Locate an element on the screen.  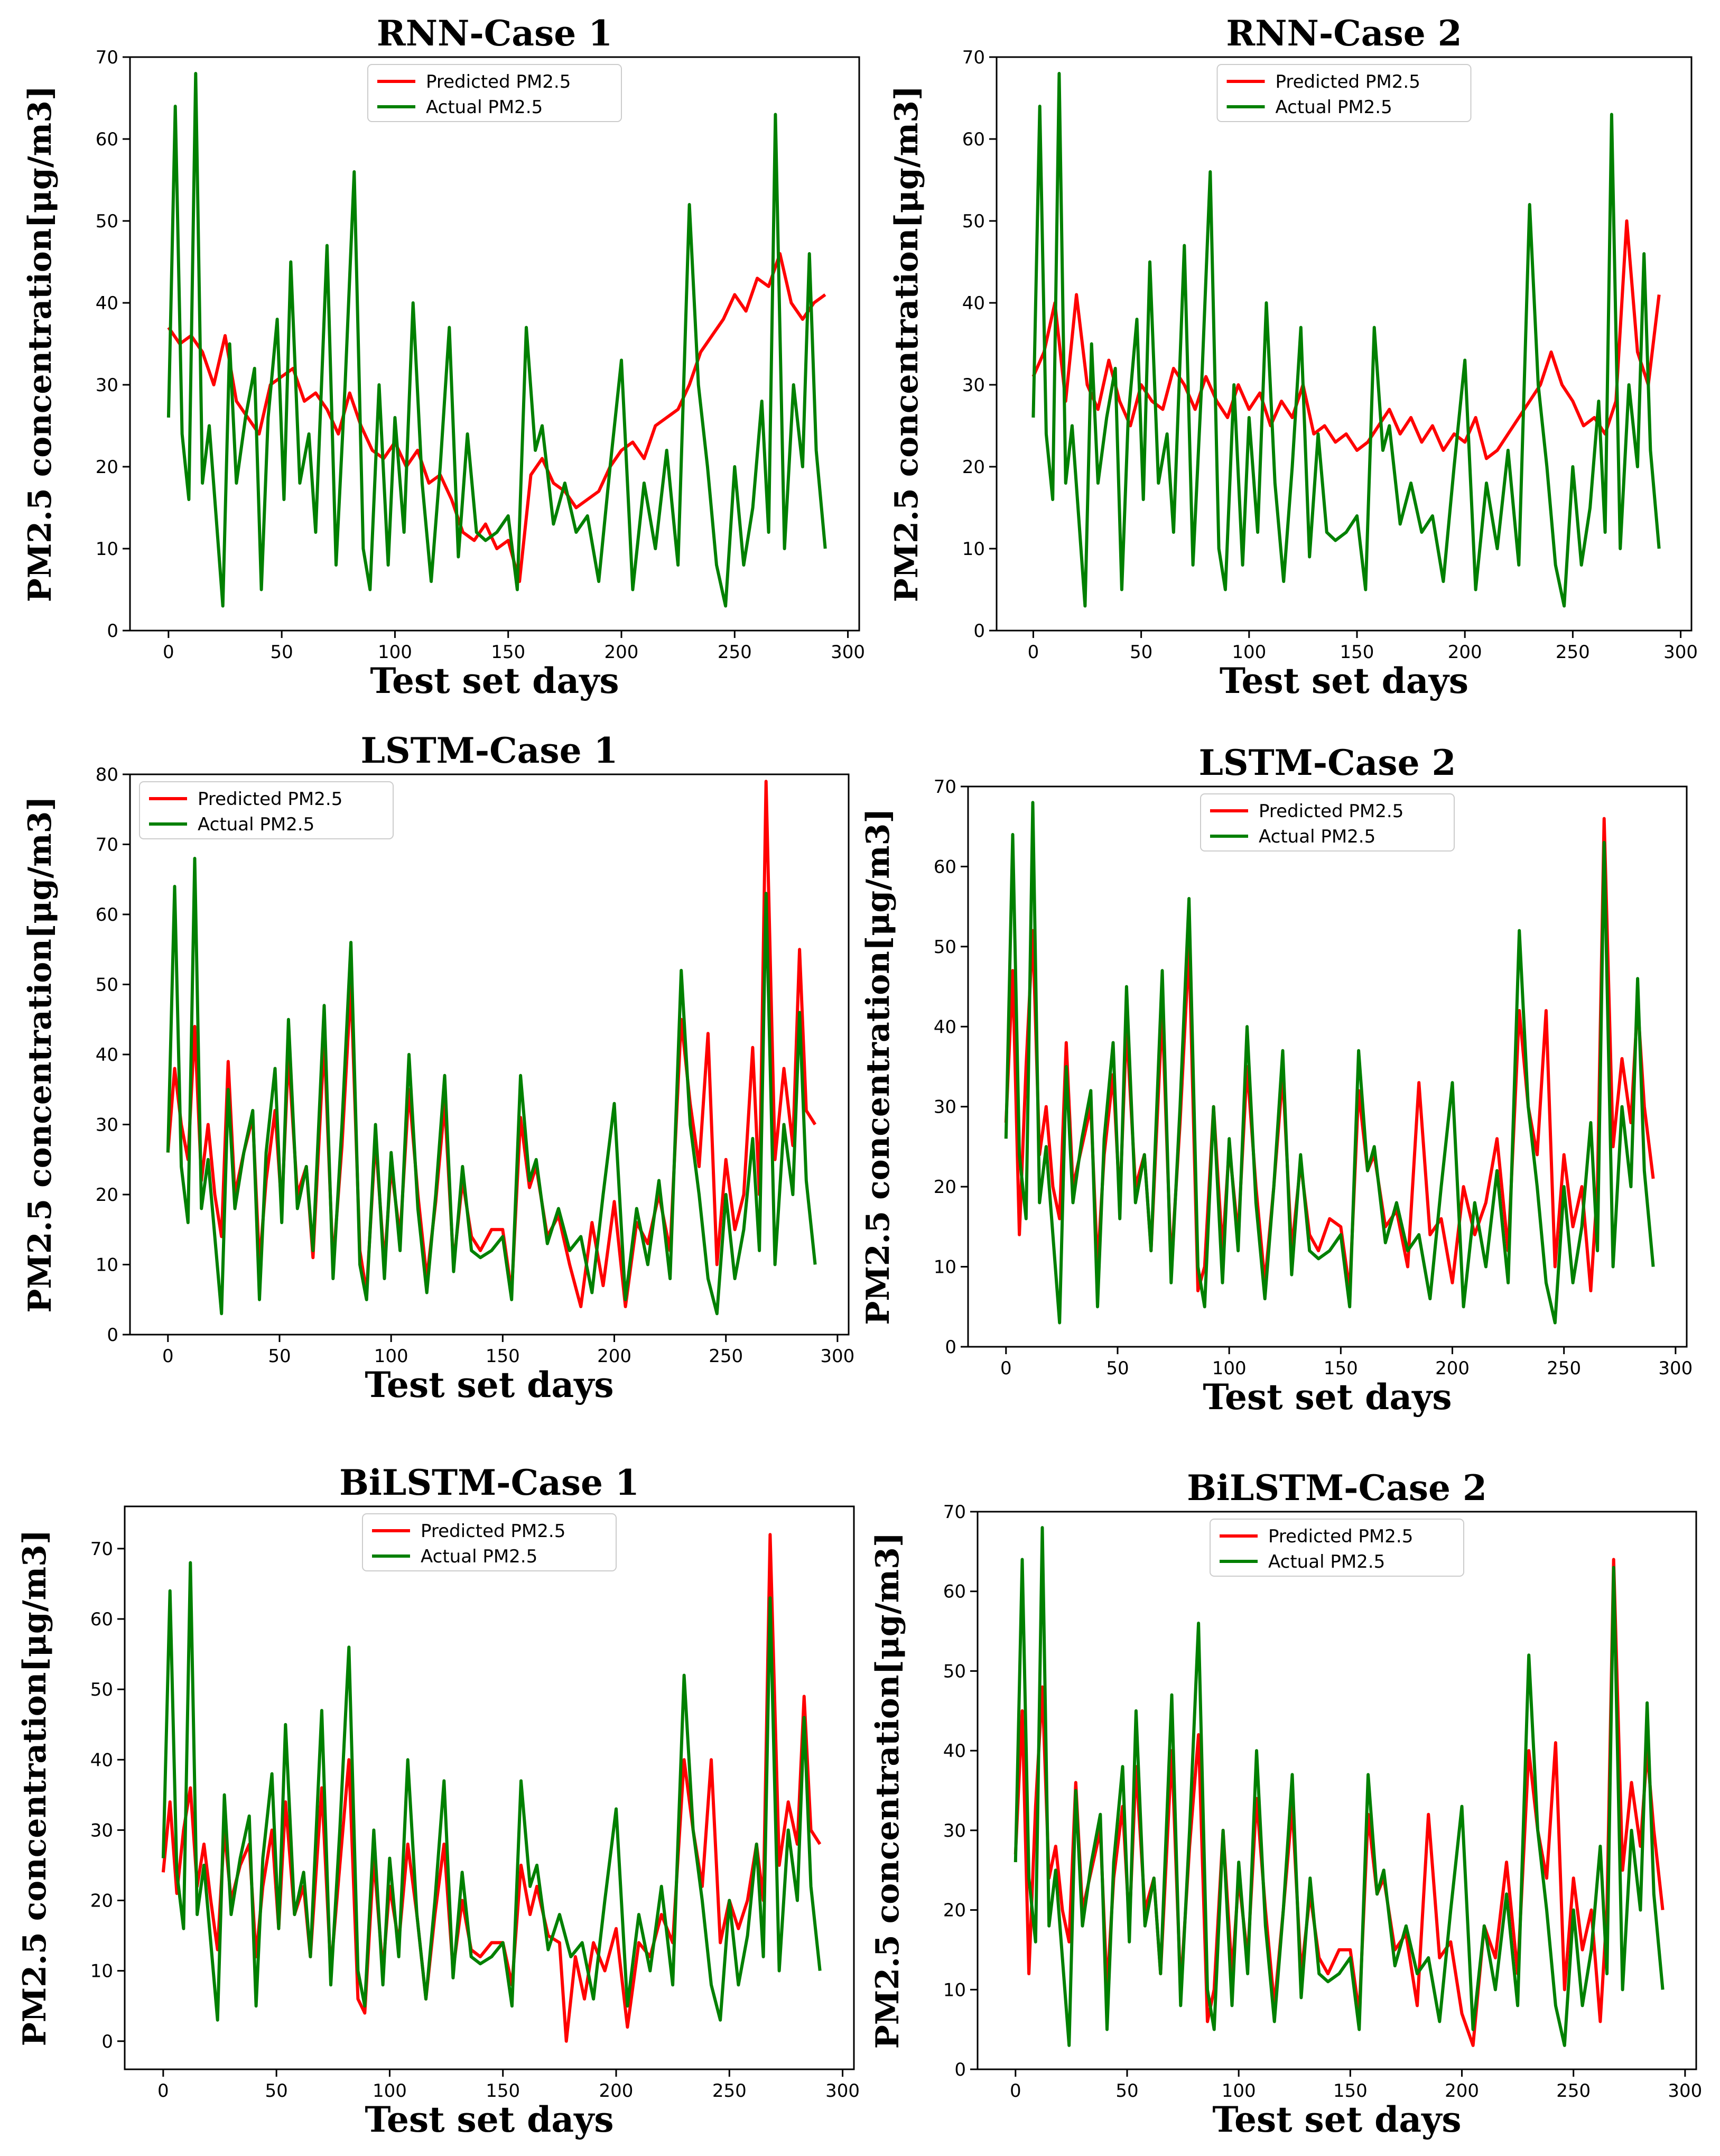
chart-title: RNN-Case 1 is located at coordinates (494, 33).